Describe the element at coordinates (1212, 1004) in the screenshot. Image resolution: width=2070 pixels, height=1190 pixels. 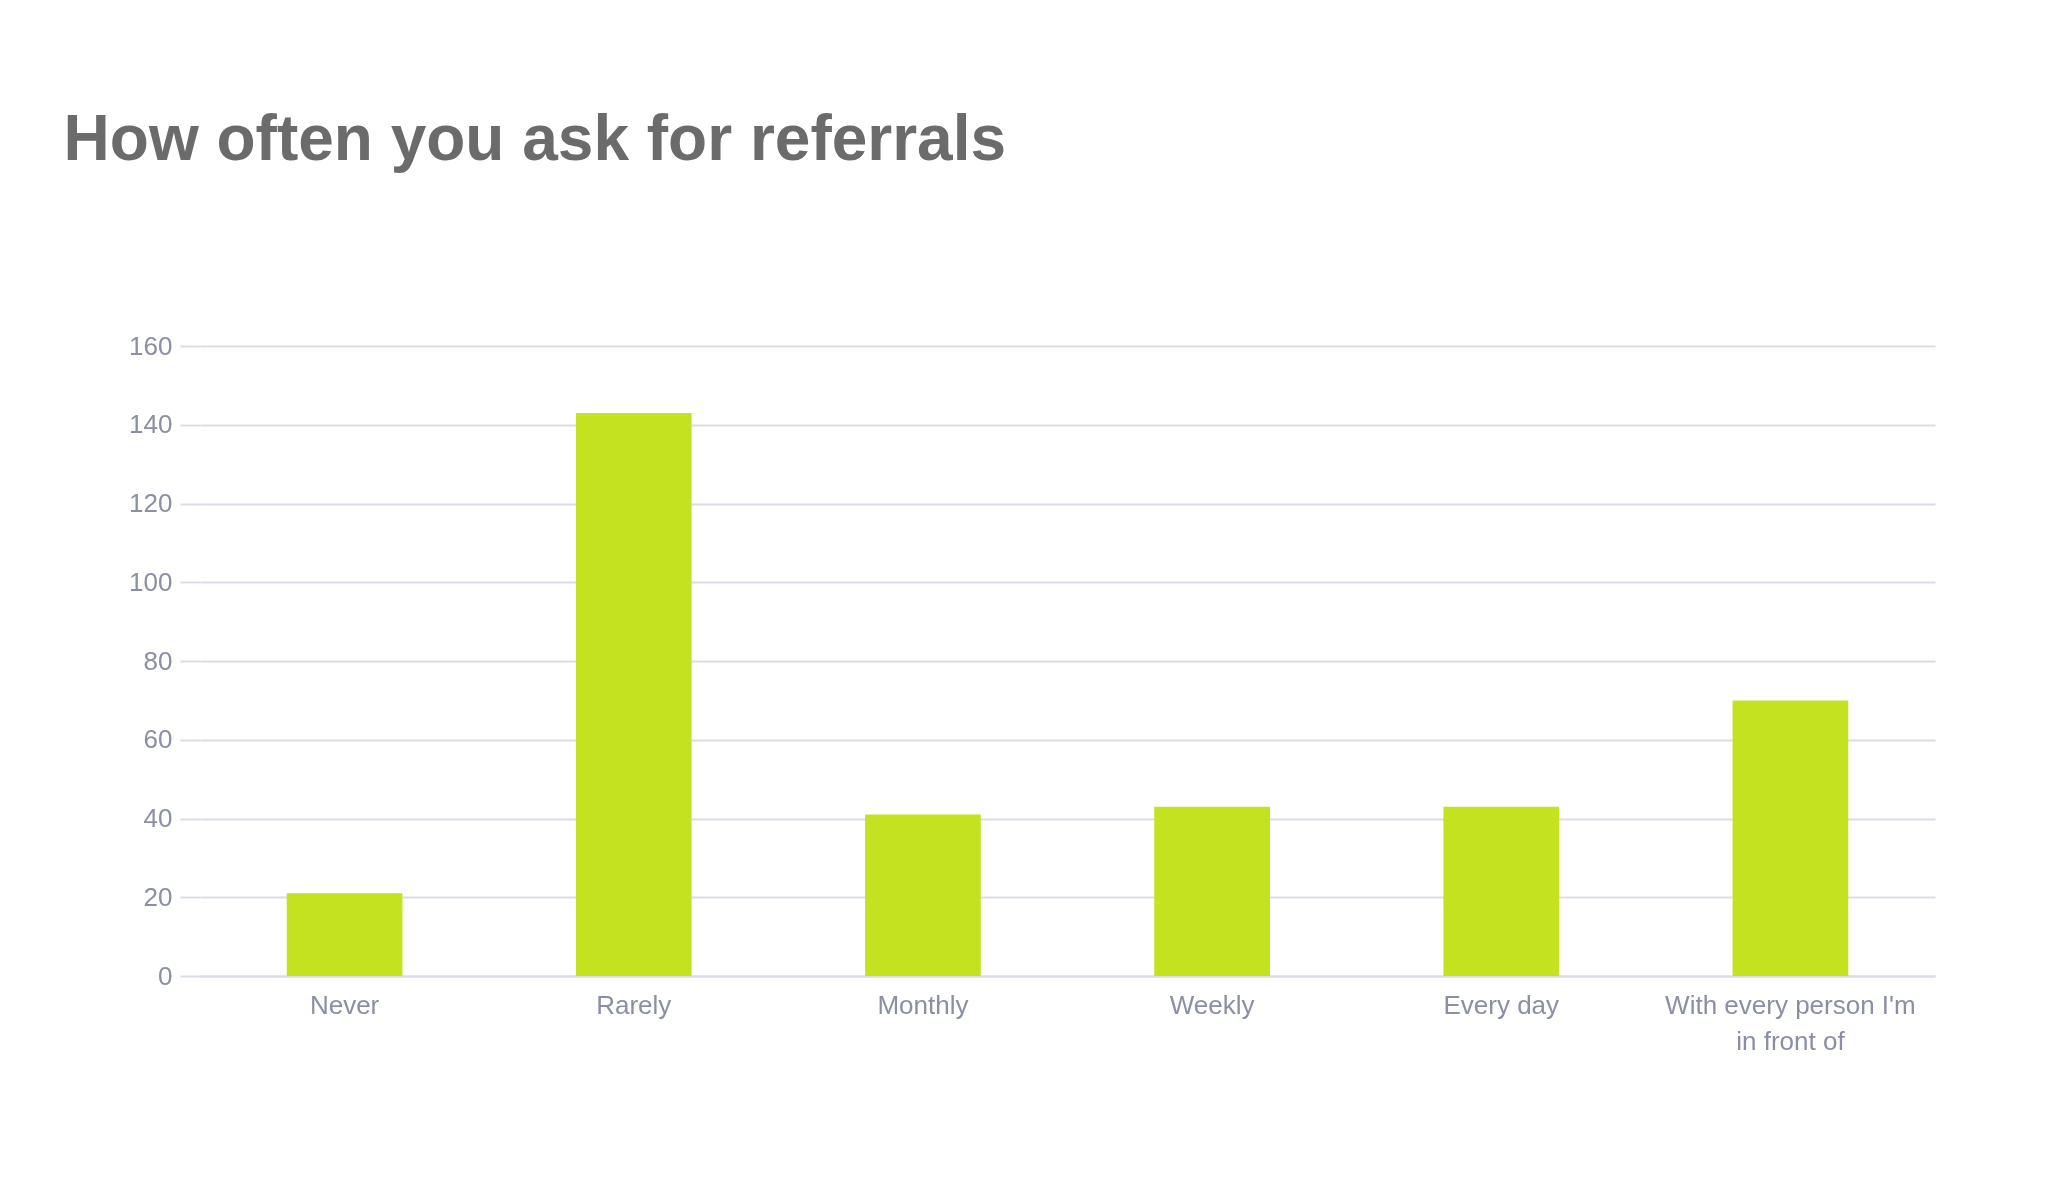
I see `x-tick-label: Weekly` at that location.